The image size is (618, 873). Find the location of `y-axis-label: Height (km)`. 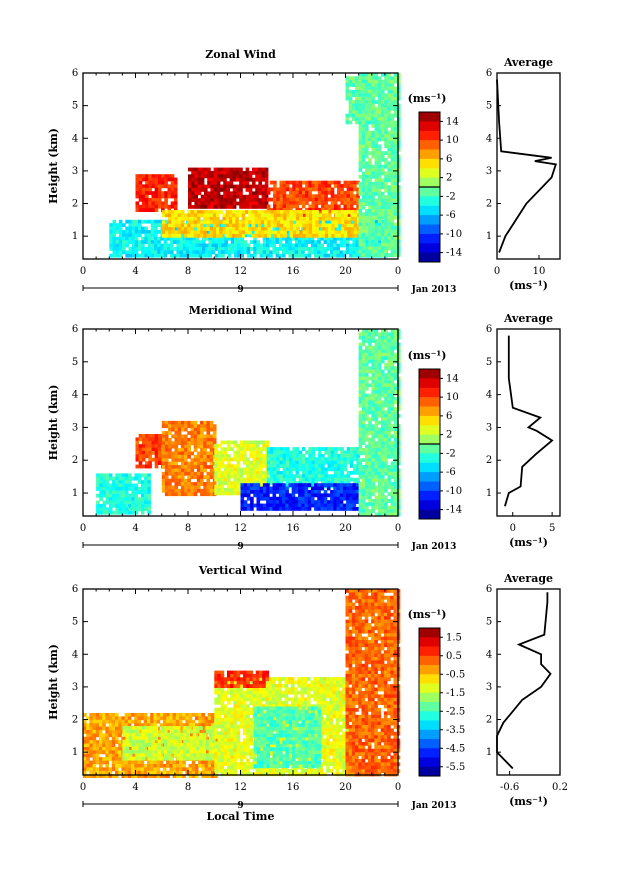

y-axis-label: Height (km) is located at coordinates (53, 423).